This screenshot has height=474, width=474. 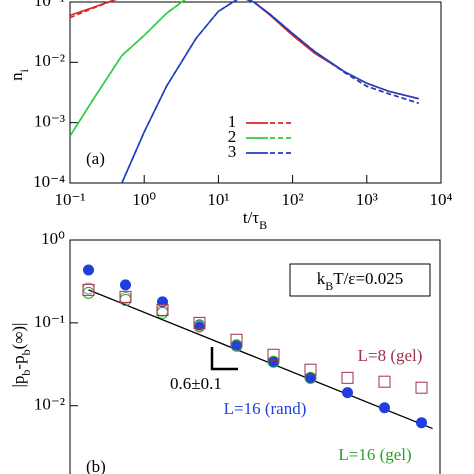 What do you see at coordinates (368, 278) in the screenshot?
I see `annotation-part: T/ε=0.025` at bounding box center [368, 278].